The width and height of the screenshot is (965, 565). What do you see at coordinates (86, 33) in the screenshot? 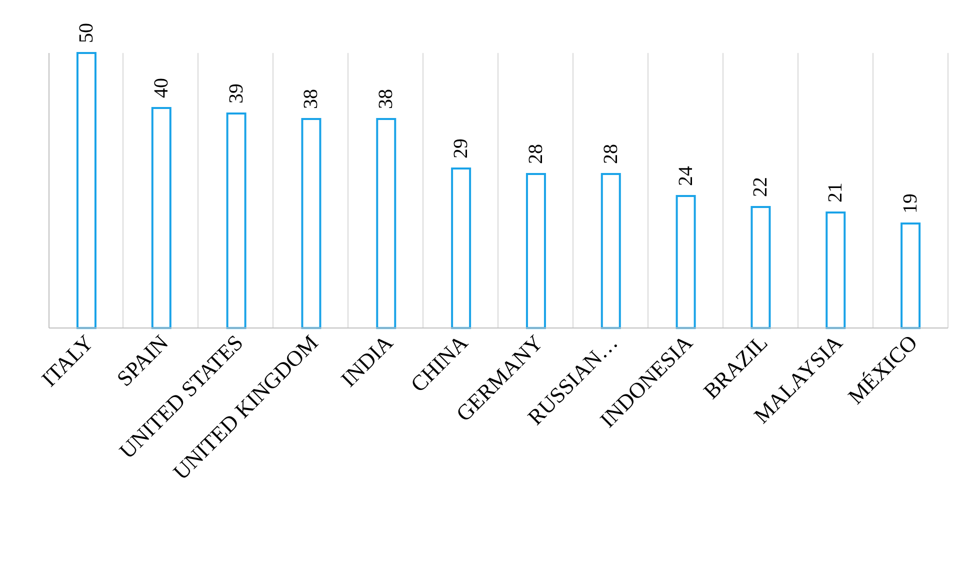
I see `data-label: 50` at bounding box center [86, 33].